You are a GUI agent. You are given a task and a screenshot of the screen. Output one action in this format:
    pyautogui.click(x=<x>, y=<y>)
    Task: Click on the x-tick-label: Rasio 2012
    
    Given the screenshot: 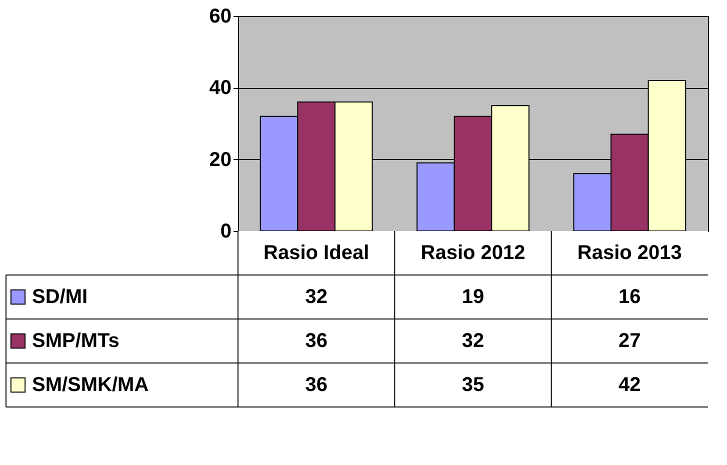 What is the action you would take?
    pyautogui.click(x=473, y=253)
    